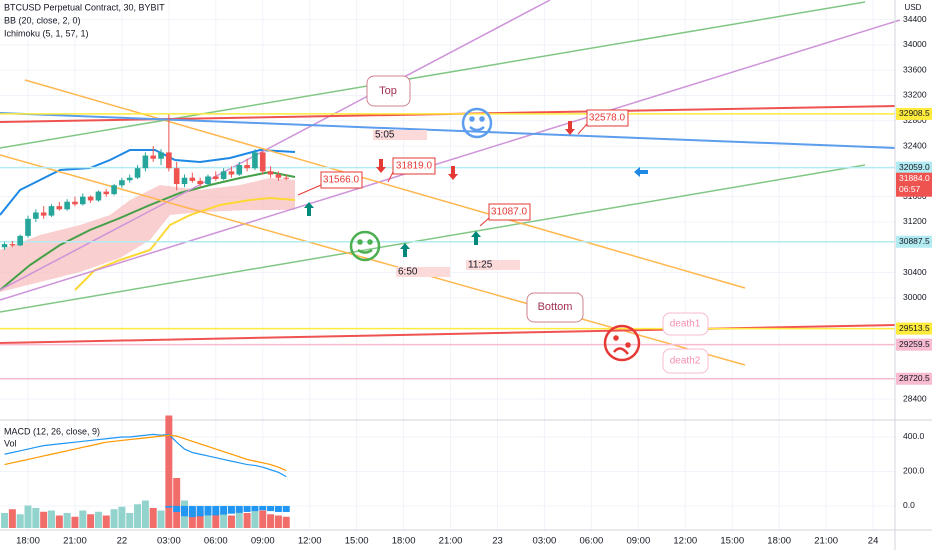  What do you see at coordinates (145, 453) in the screenshot?
I see `signal-line` at bounding box center [145, 453].